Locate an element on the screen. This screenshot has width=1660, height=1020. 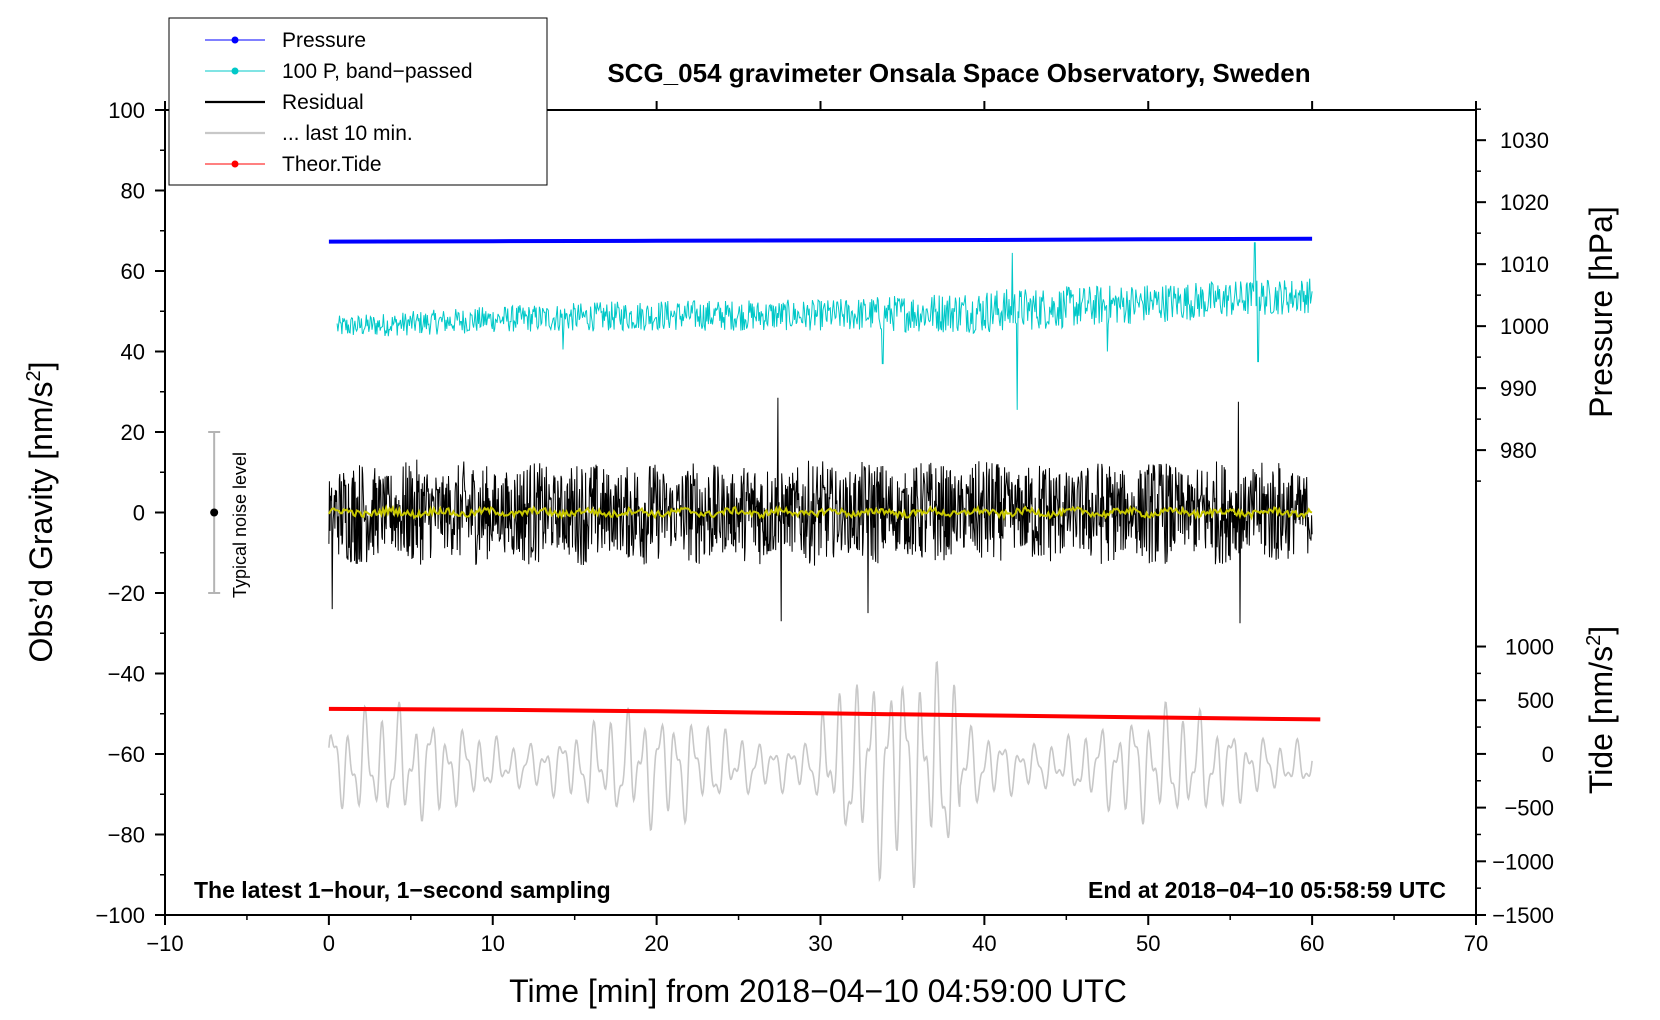
tide-tick-label: 500 is located at coordinates (1535, 700).